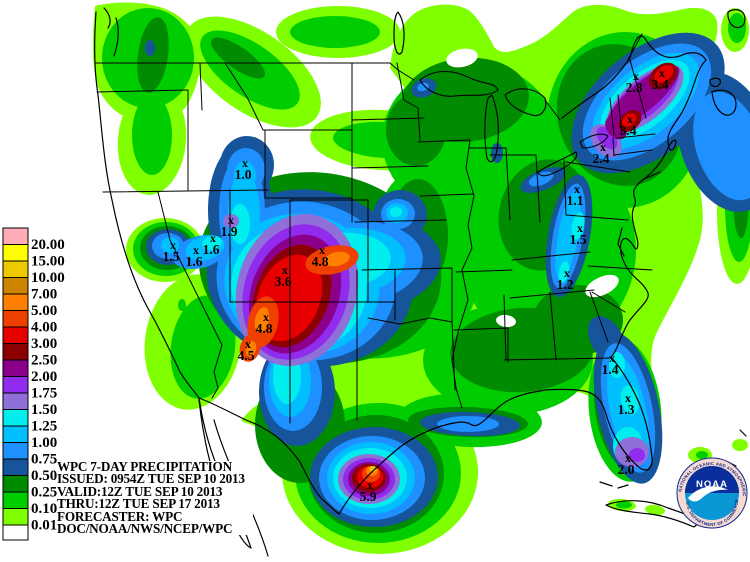  I want to click on noaa-logo-sky, so click(712, 479).